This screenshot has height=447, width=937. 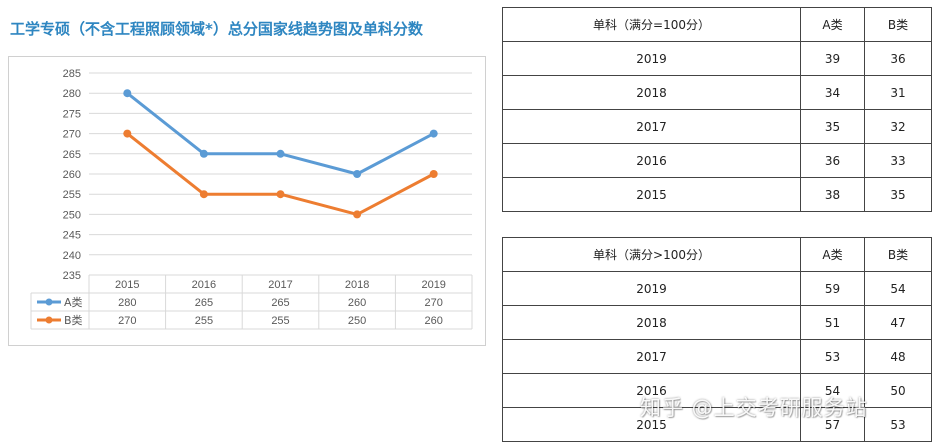 What do you see at coordinates (832, 288) in the screenshot?
I see `table-cell: 59` at bounding box center [832, 288].